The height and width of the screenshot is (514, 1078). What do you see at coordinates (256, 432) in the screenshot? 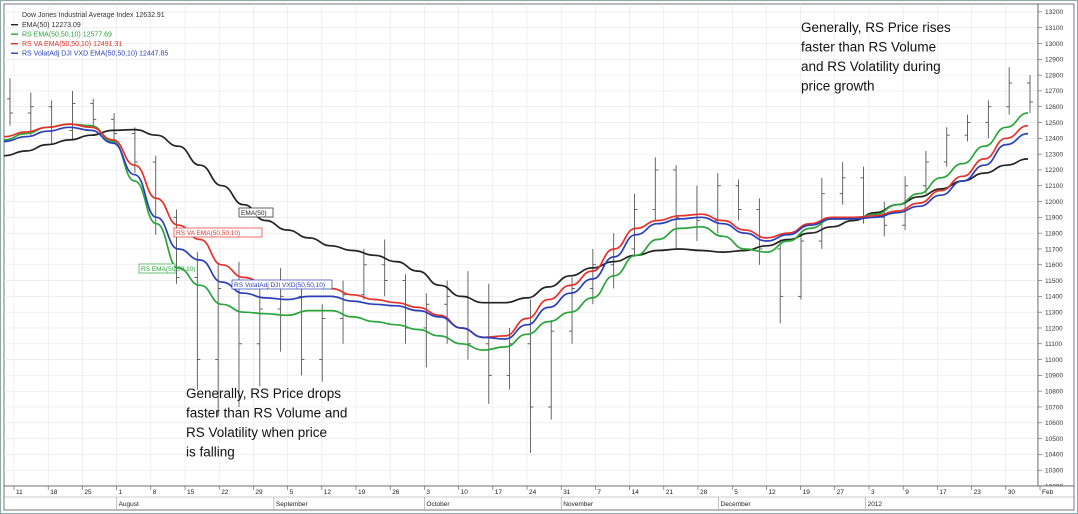
I see `annotation-line: RS Volatility when price` at bounding box center [256, 432].